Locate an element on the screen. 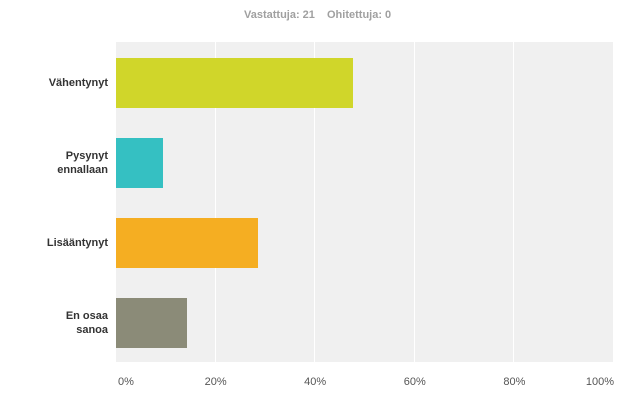 The height and width of the screenshot is (419, 637). category-label: Lisääntynyt is located at coordinates (77, 243).